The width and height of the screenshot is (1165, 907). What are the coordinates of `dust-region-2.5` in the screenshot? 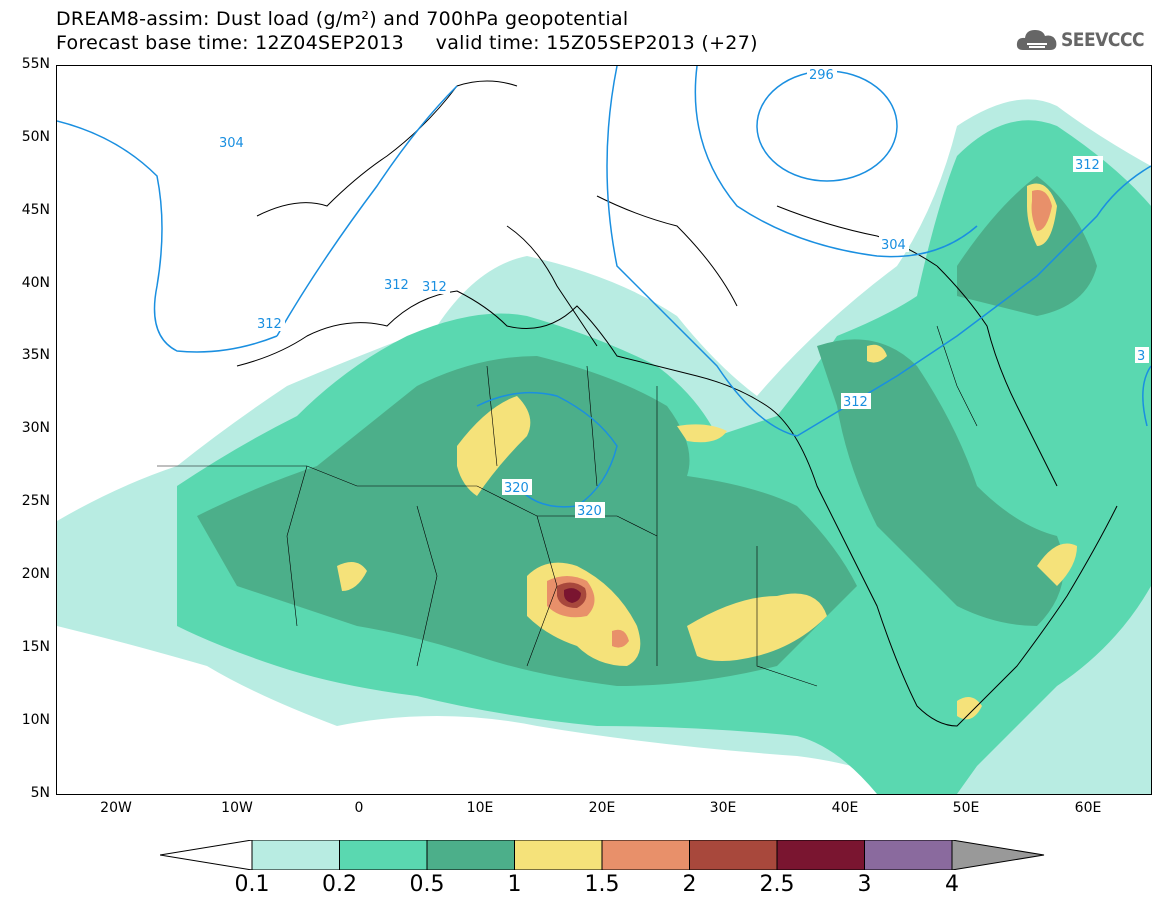 It's located at (572, 595).